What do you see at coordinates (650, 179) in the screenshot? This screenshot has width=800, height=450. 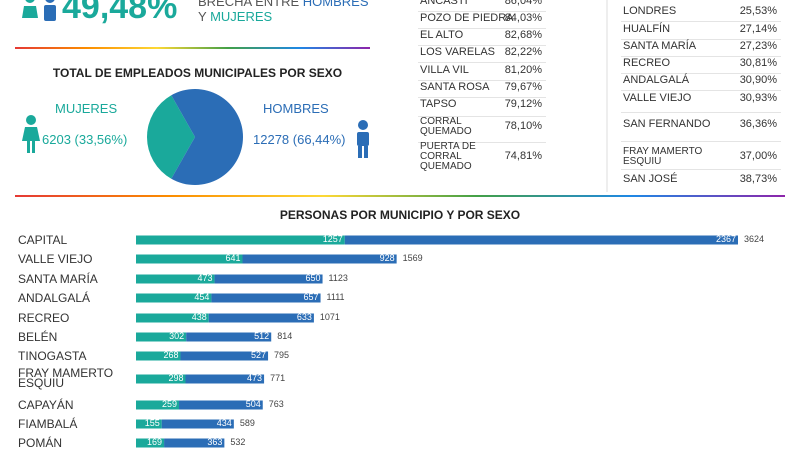 I see `table-name: SAN JOSÉ` at bounding box center [650, 179].